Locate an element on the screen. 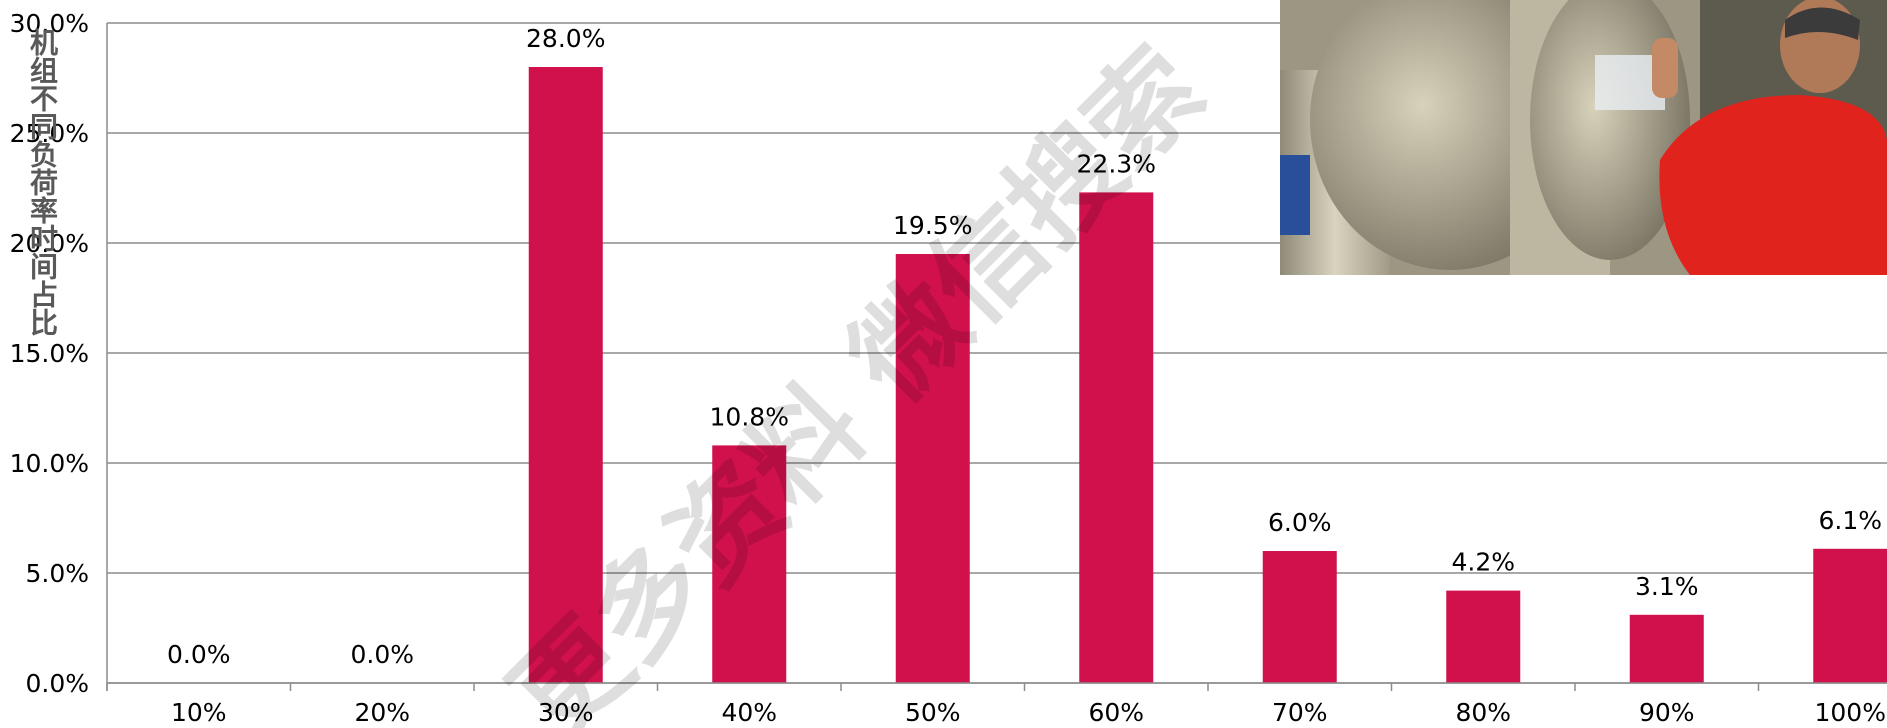 The image size is (1887, 728). y-tick-label: 30.0% is located at coordinates (49, 23).